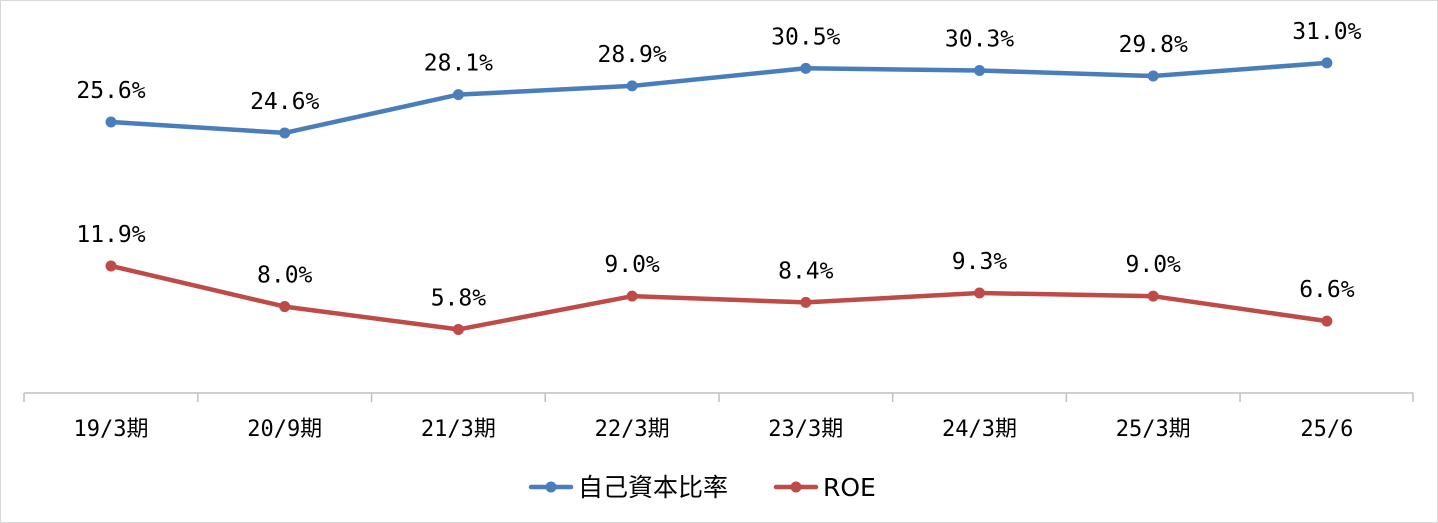  Describe the element at coordinates (1327, 290) in the screenshot. I see `data-label: 6.6%` at that location.